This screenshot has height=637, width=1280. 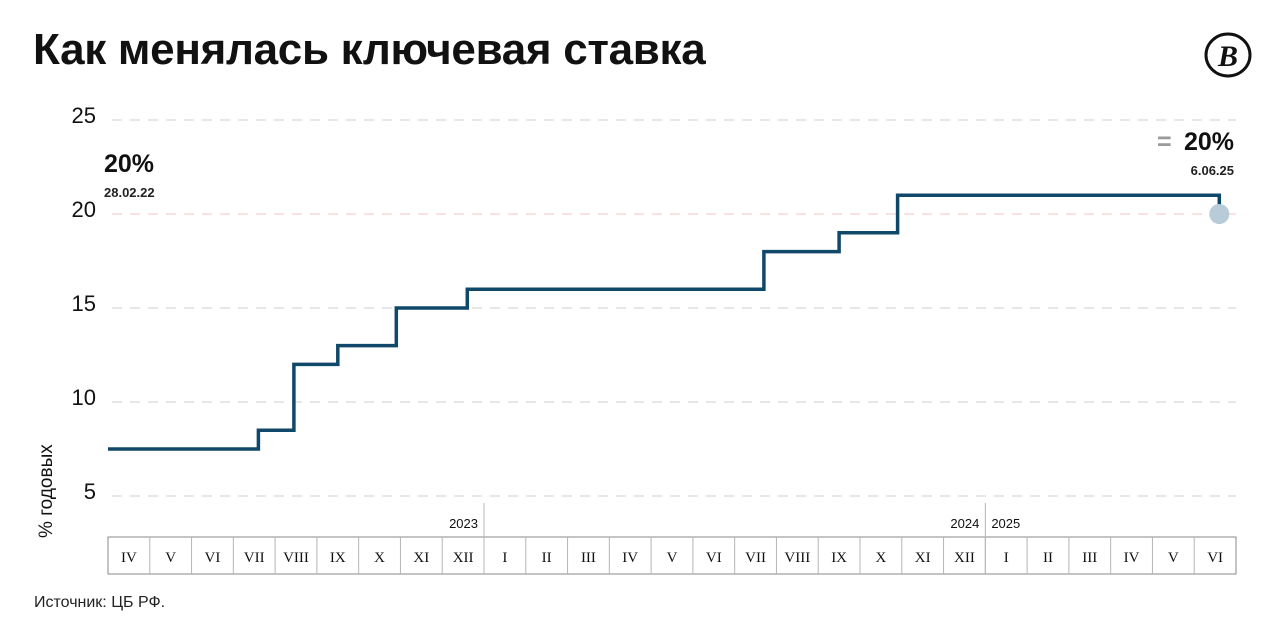 What do you see at coordinates (964, 523) in the screenshot?
I see `year-label: 2024` at bounding box center [964, 523].